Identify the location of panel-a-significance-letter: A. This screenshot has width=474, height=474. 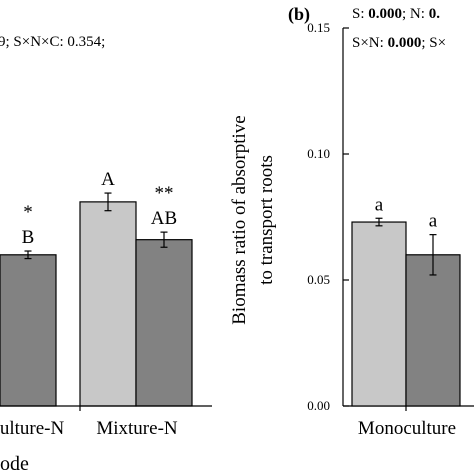
(108, 179).